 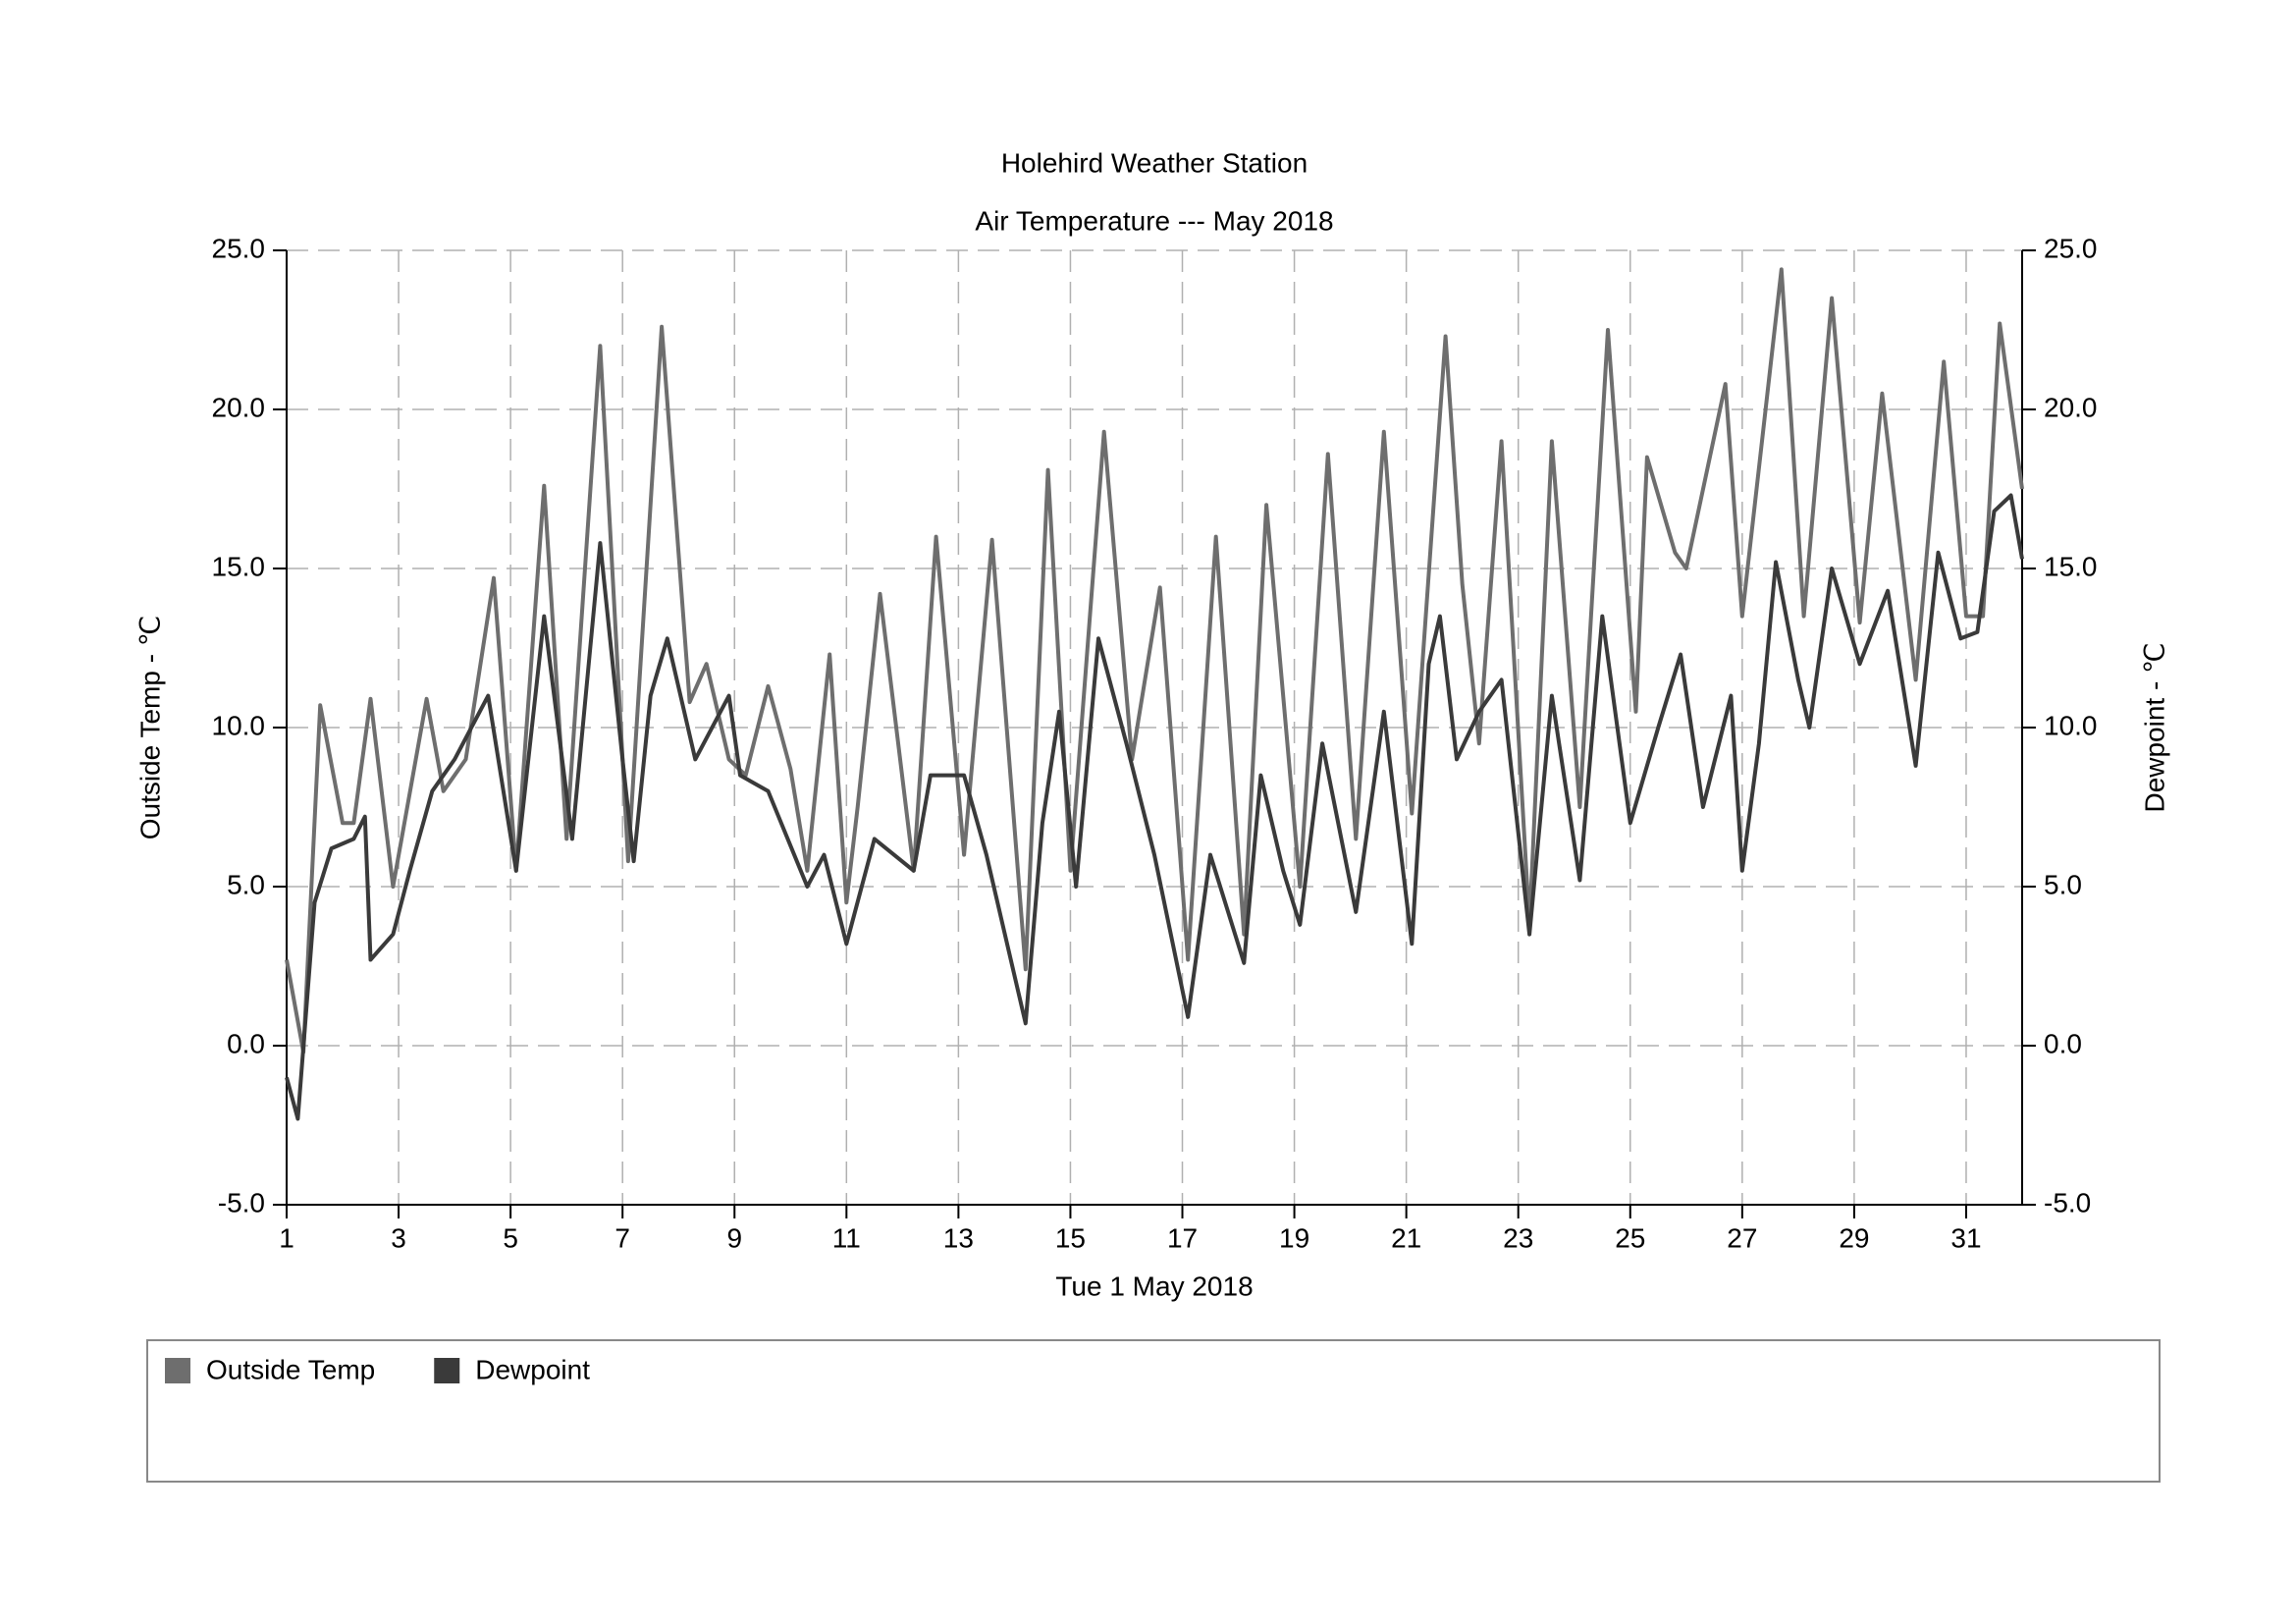 I want to click on legend-box, so click(x=1153, y=1411).